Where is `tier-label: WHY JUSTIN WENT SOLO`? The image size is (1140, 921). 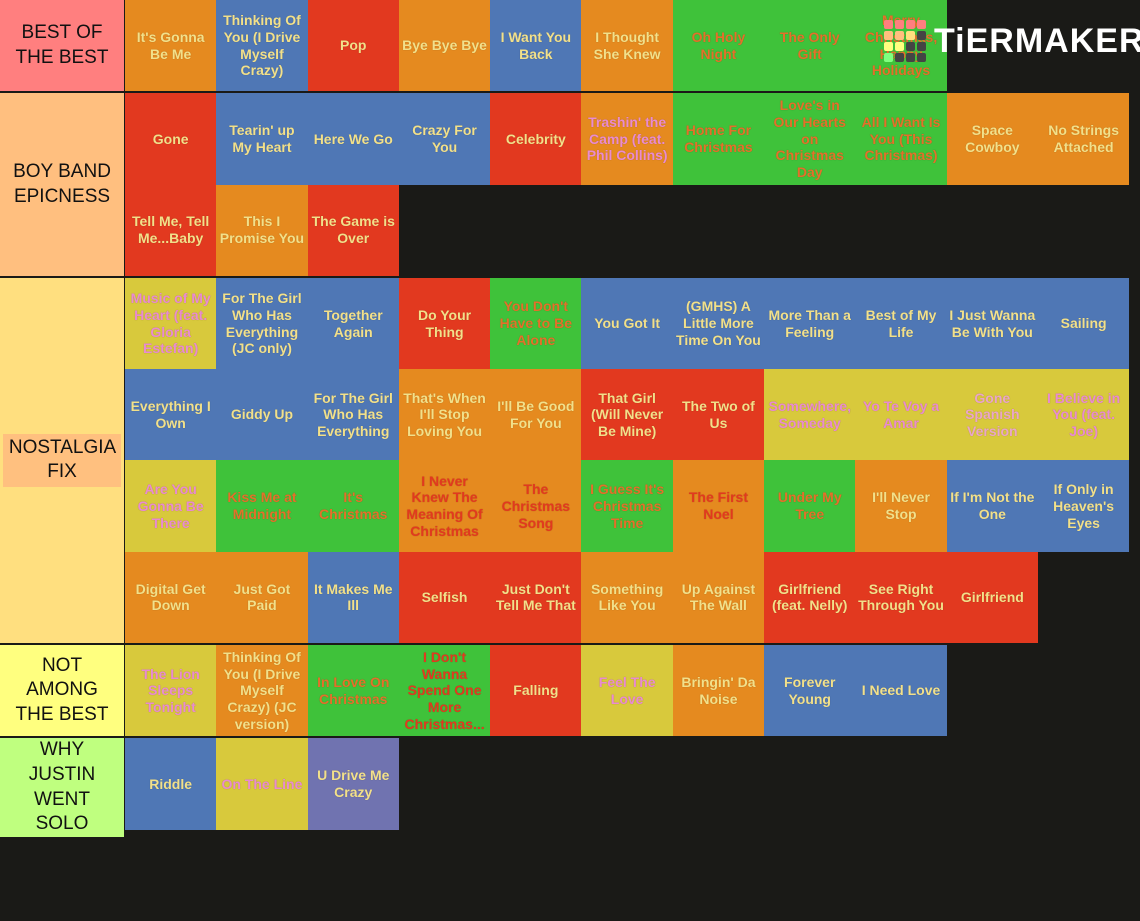 tier-label: WHY JUSTIN WENT SOLO is located at coordinates (62, 788).